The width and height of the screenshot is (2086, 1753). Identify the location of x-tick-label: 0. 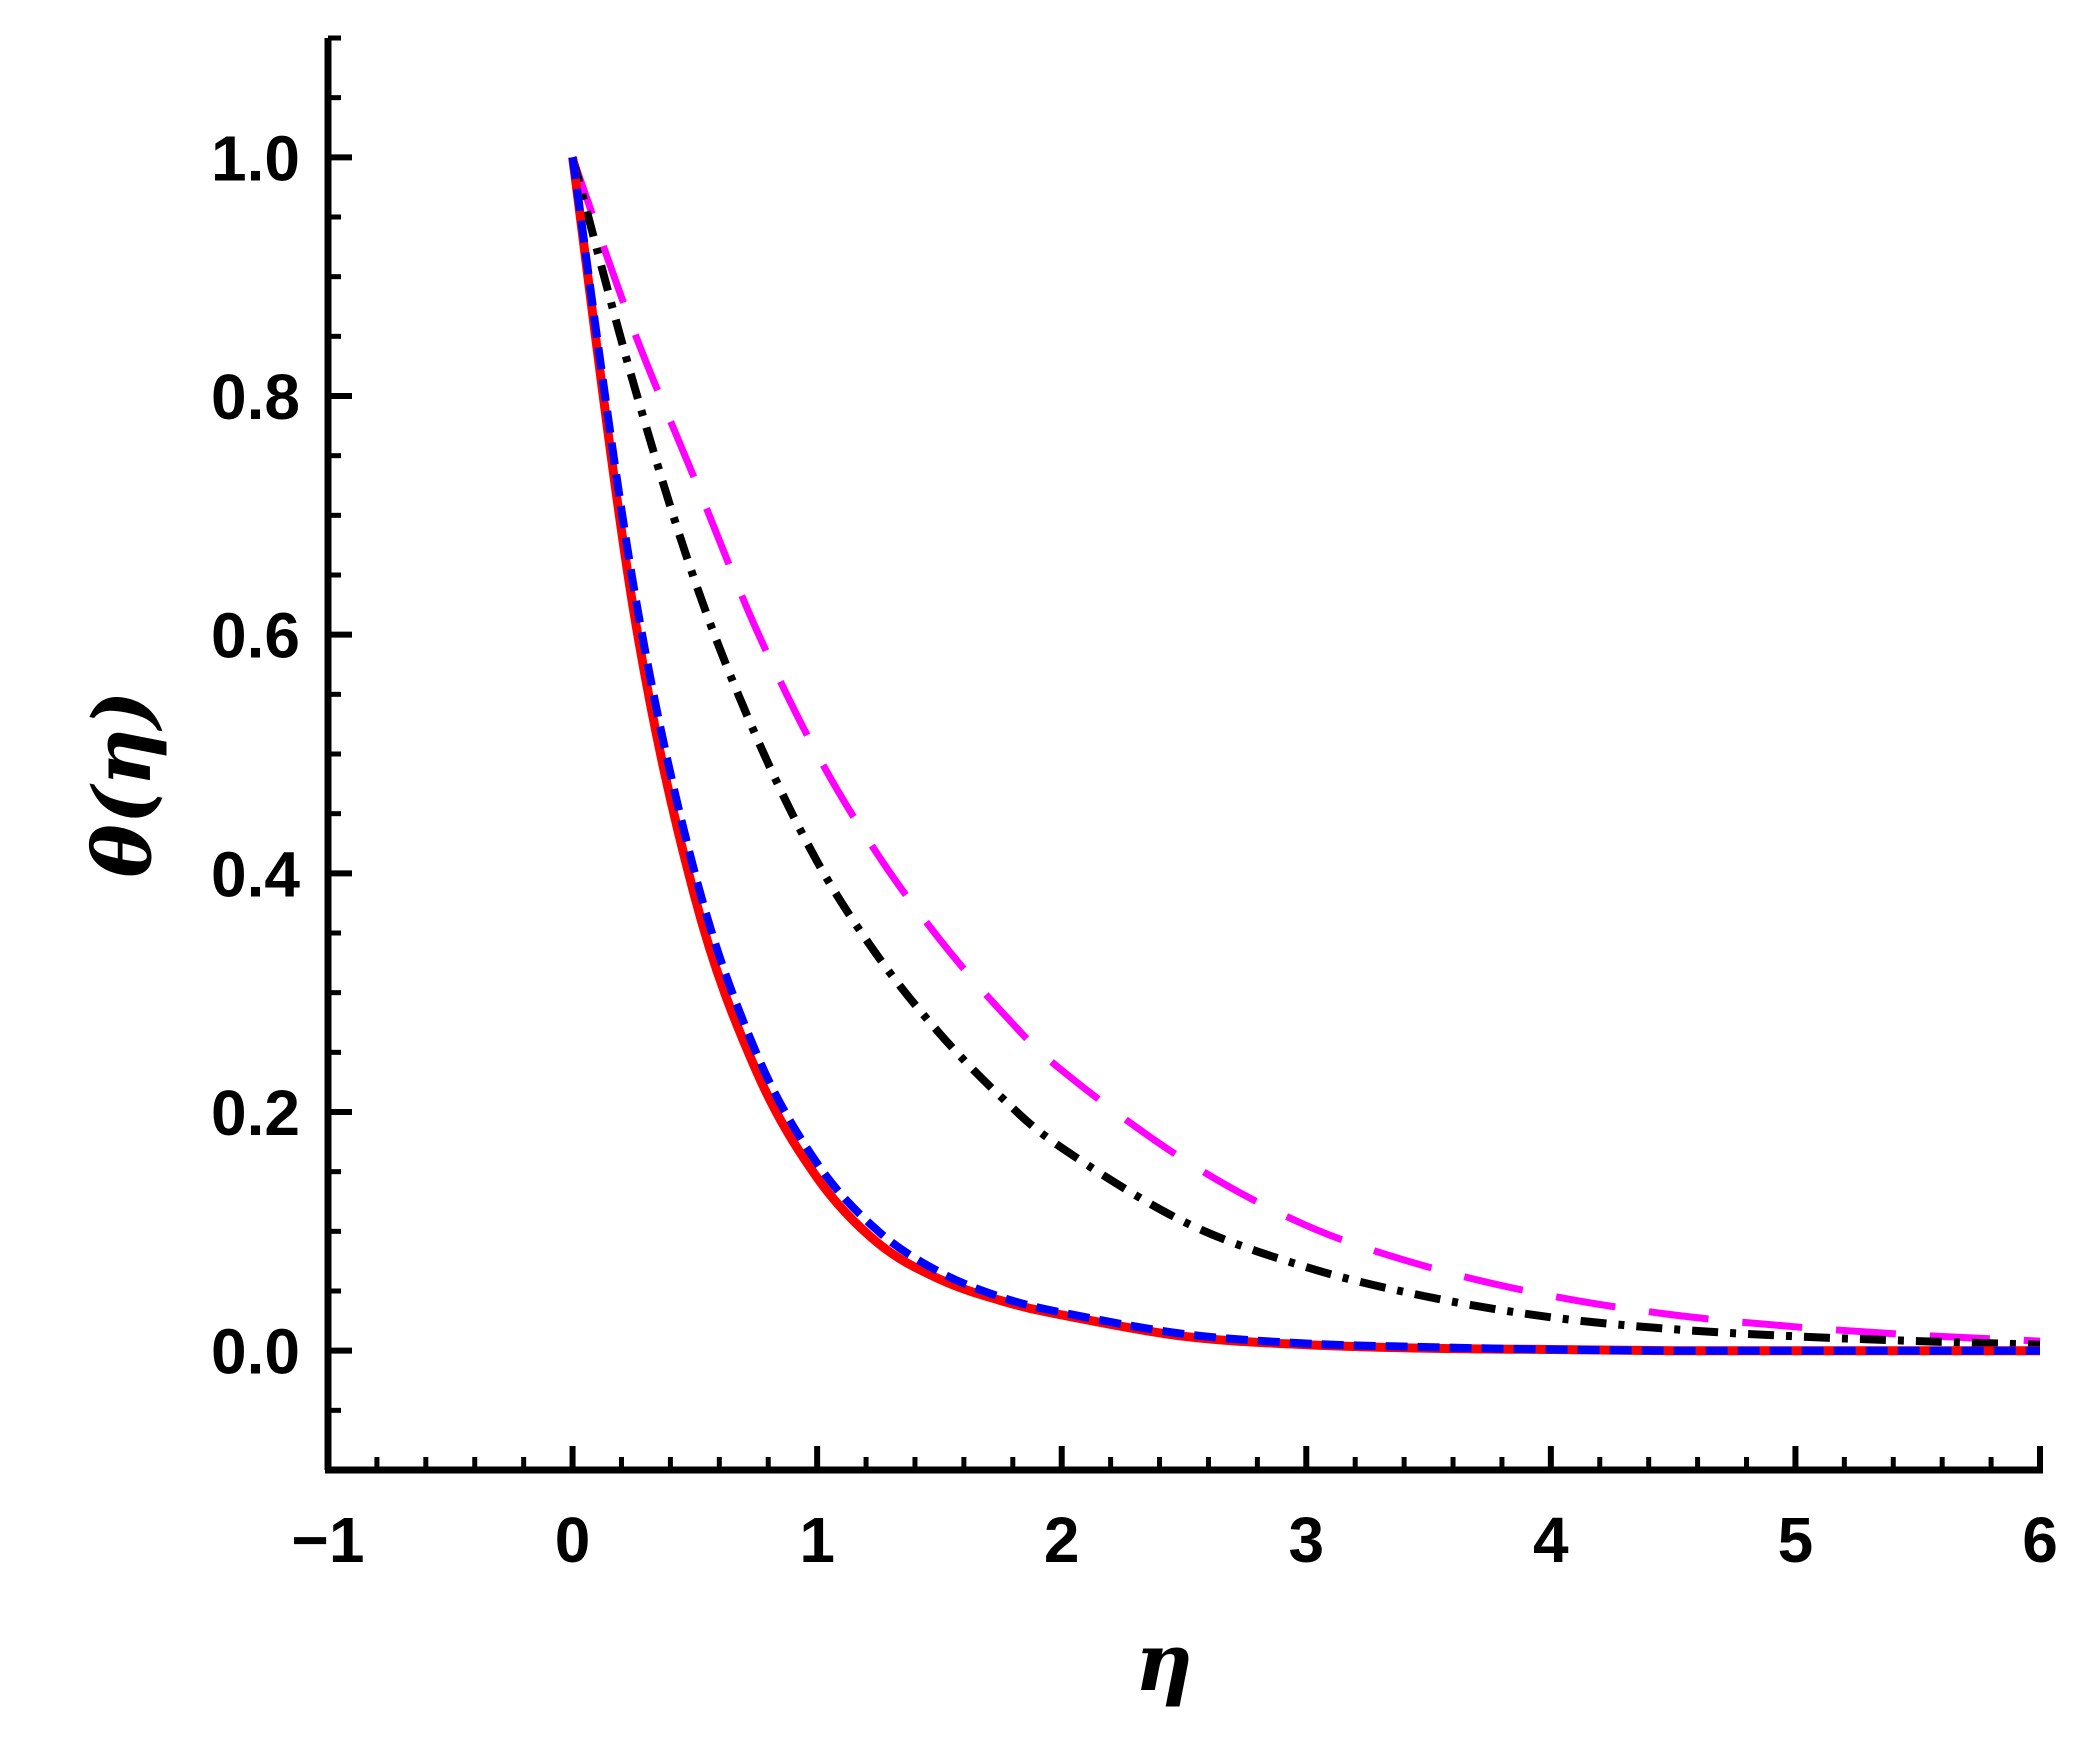
(573, 1540).